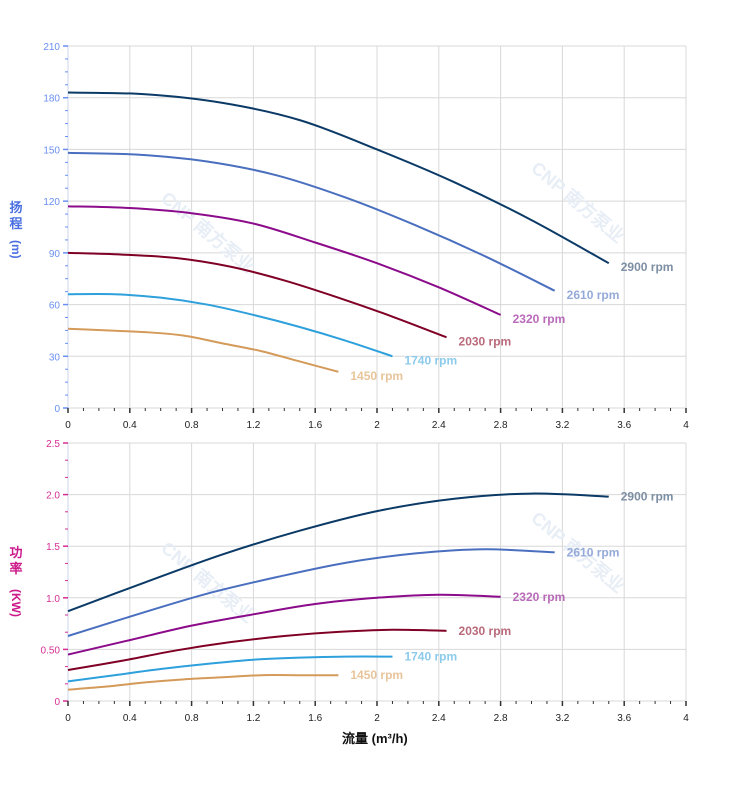 The image size is (752, 797). What do you see at coordinates (375, 738) in the screenshot?
I see `x-axis-label: 流量 (m³/h)` at bounding box center [375, 738].